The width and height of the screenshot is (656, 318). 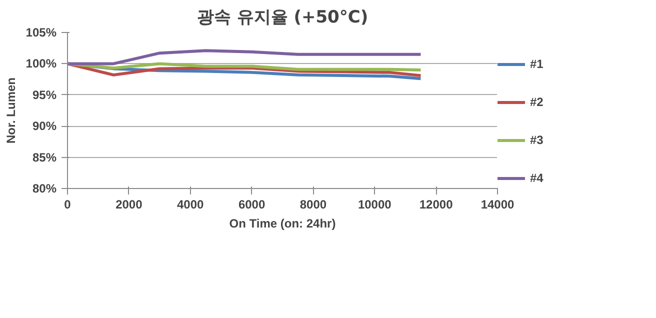 I want to click on y-tick-label: 95%, so click(x=44, y=95).